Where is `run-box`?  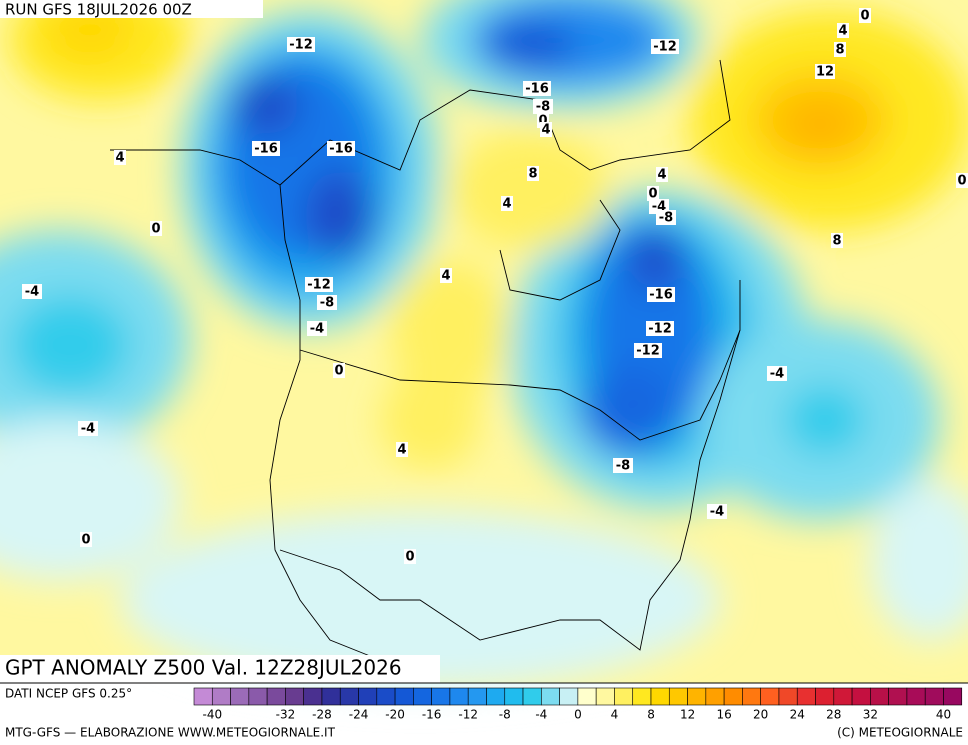
run-box is located at coordinates (131, 9).